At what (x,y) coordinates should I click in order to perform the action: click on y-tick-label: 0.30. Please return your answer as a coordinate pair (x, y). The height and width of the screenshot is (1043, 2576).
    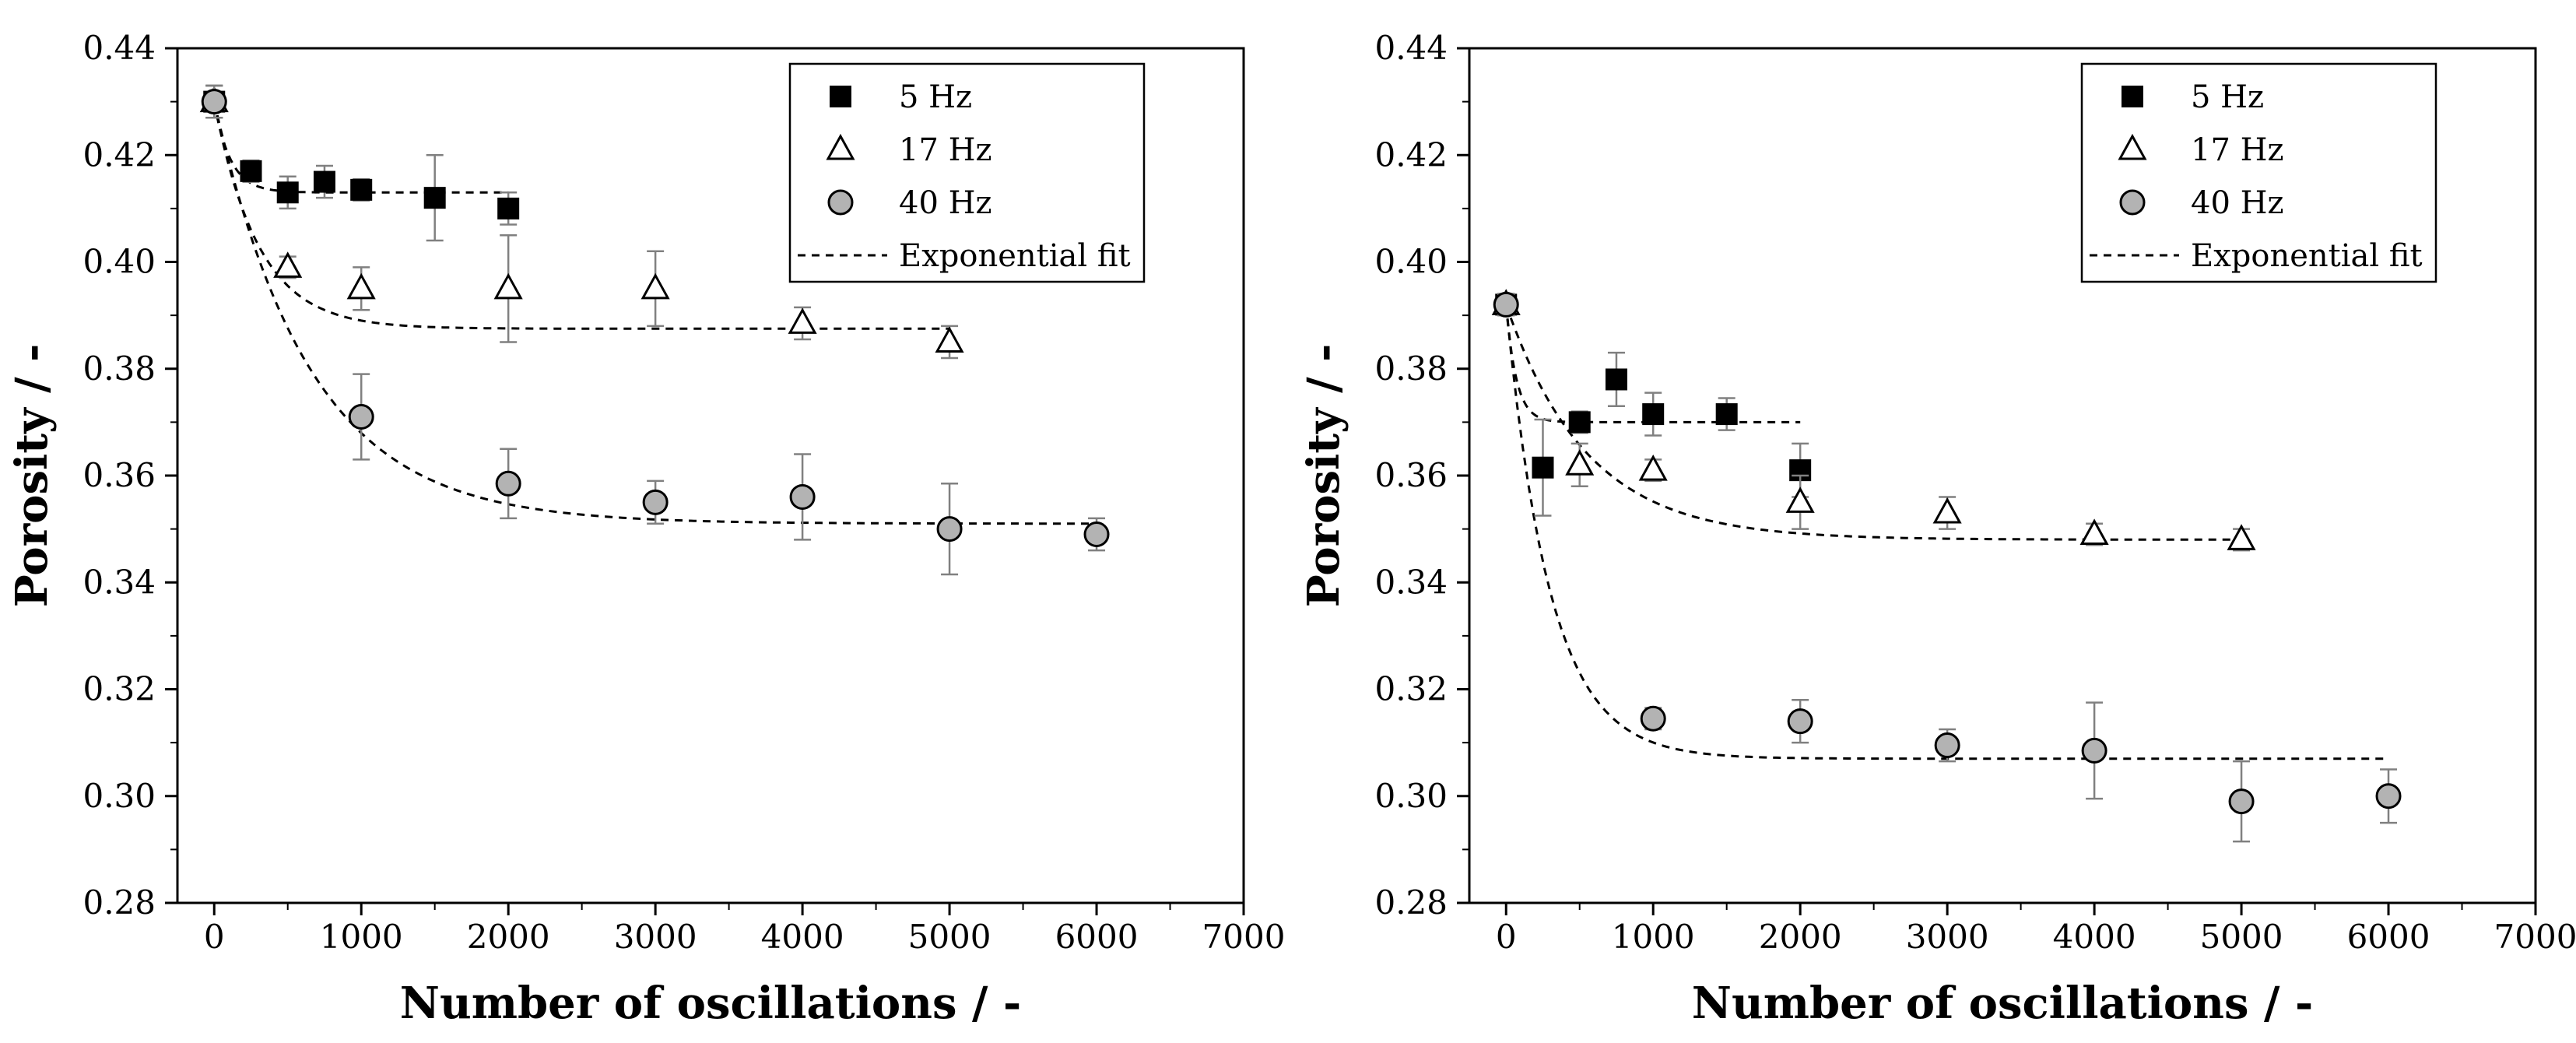
    Looking at the image, I should click on (1411, 796).